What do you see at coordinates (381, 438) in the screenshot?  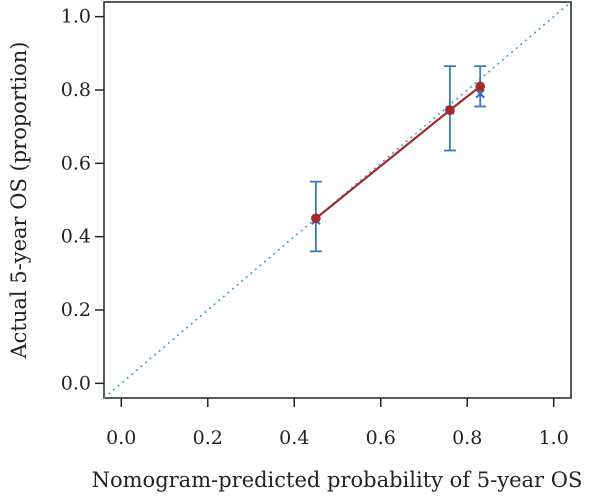 I see `x-tick-label: 0.6` at bounding box center [381, 438].